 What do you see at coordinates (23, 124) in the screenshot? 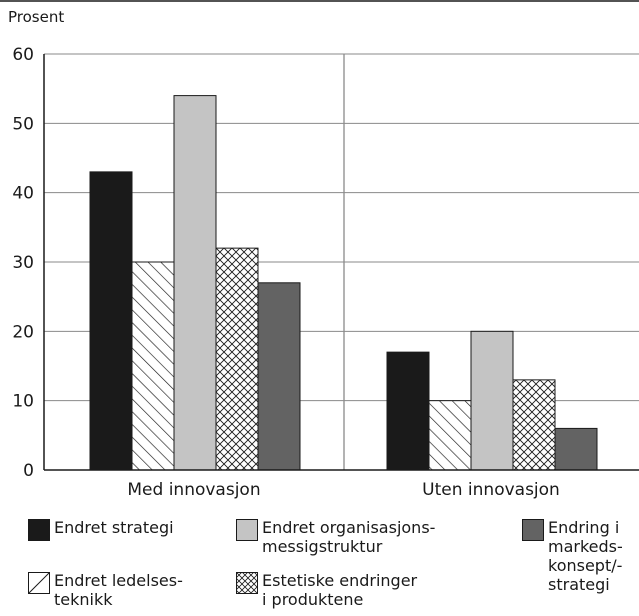
I see `y-tick-label-50: 50` at bounding box center [23, 124].